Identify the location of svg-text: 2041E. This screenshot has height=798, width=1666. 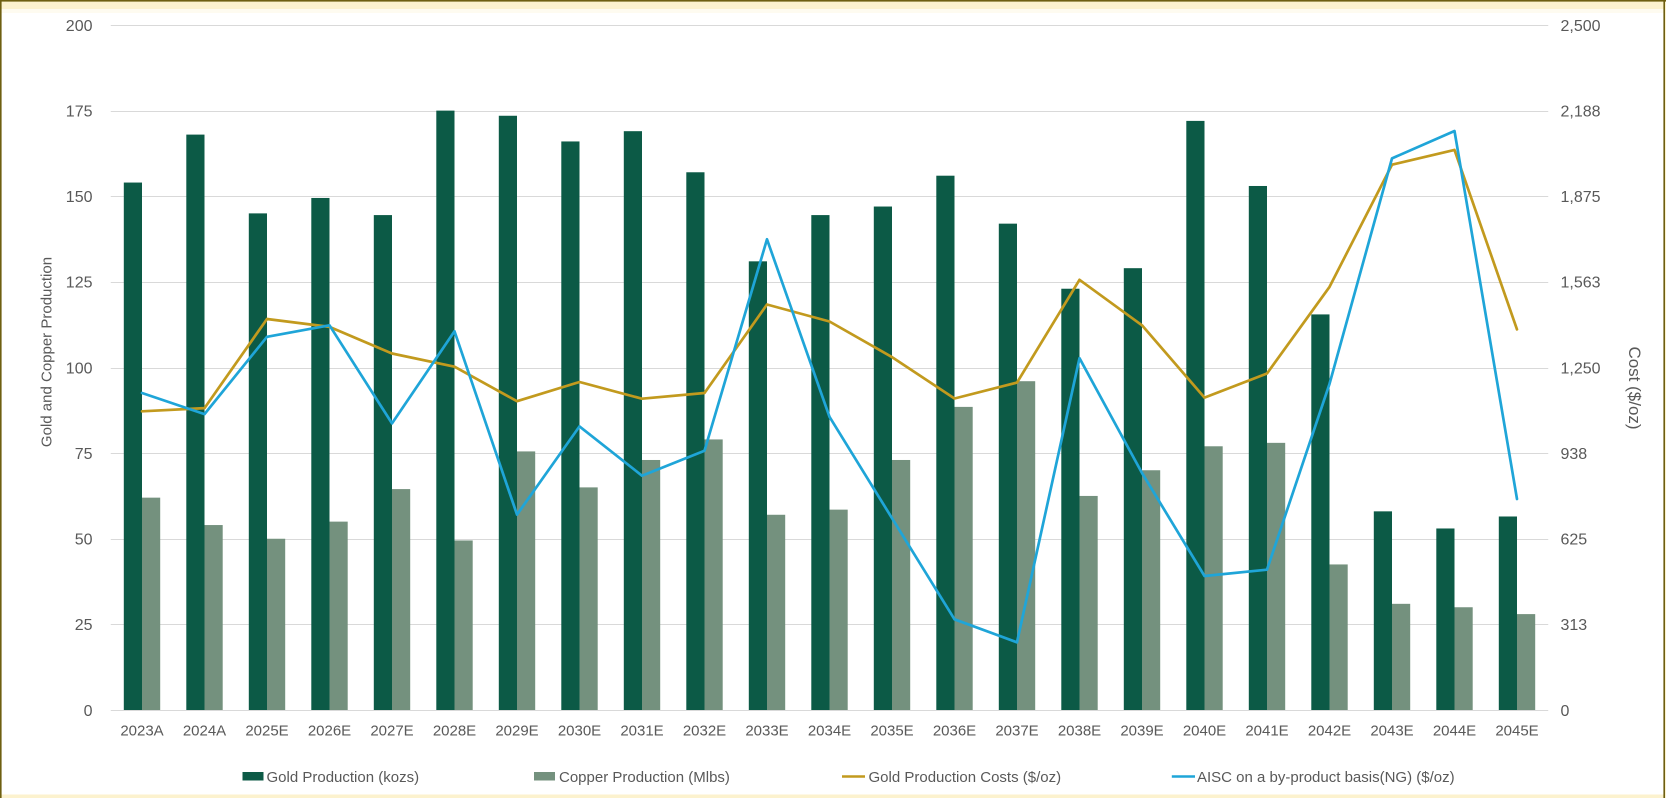
(1266, 731).